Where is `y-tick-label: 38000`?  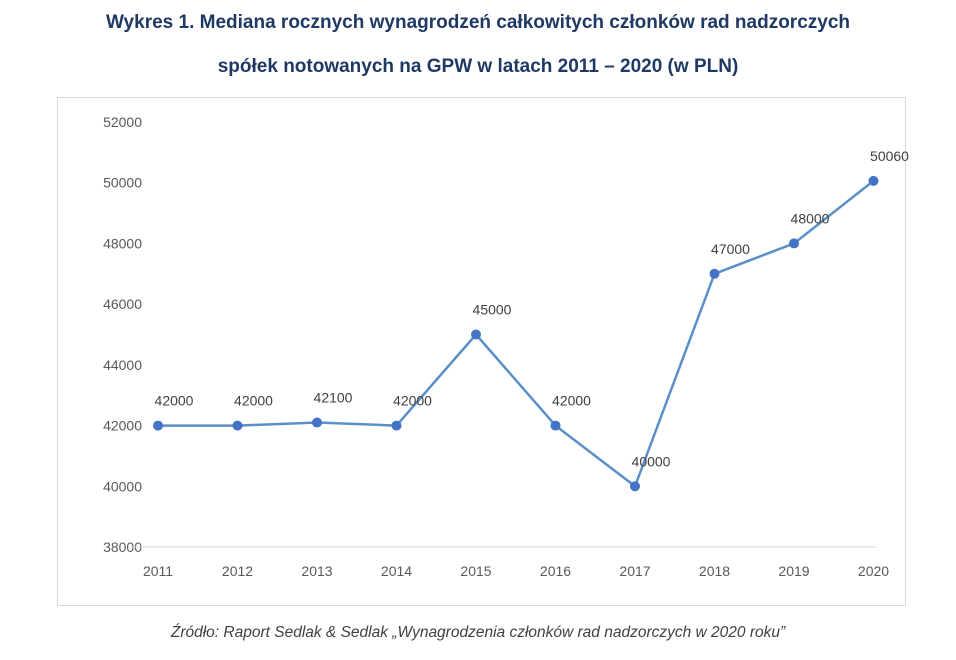 y-tick-label: 38000 is located at coordinates (122, 547).